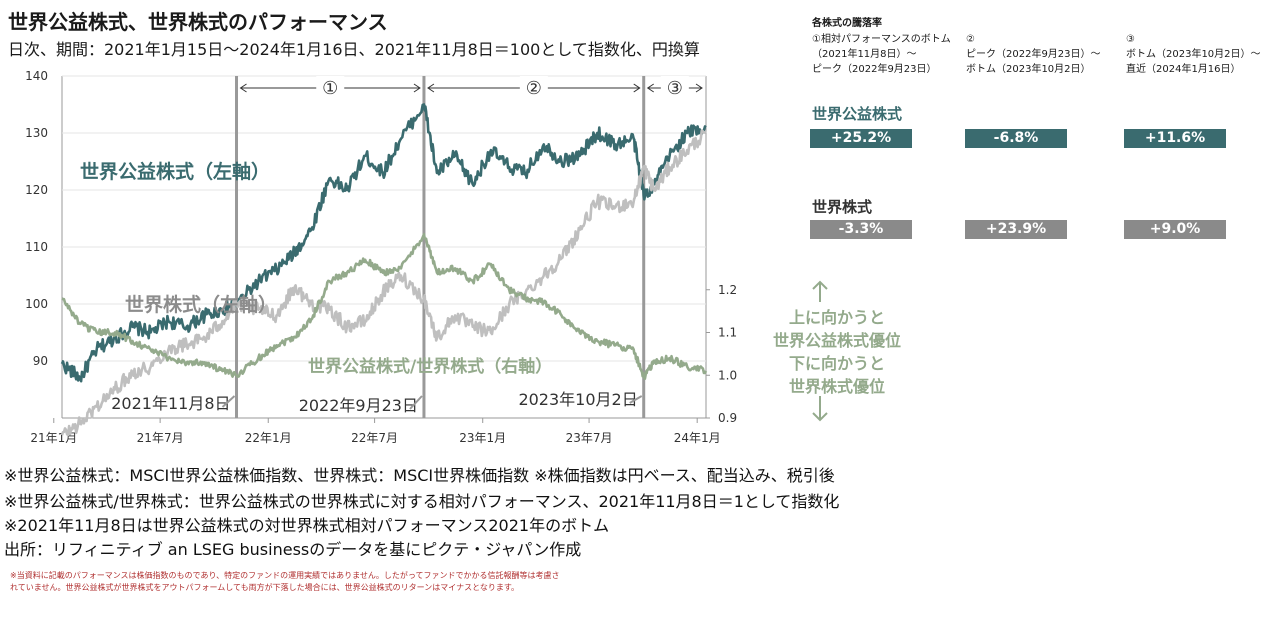  What do you see at coordinates (881, 39) in the screenshot?
I see `period-header-1-line1: ①相対パフォーマンスのボトム` at bounding box center [881, 39].